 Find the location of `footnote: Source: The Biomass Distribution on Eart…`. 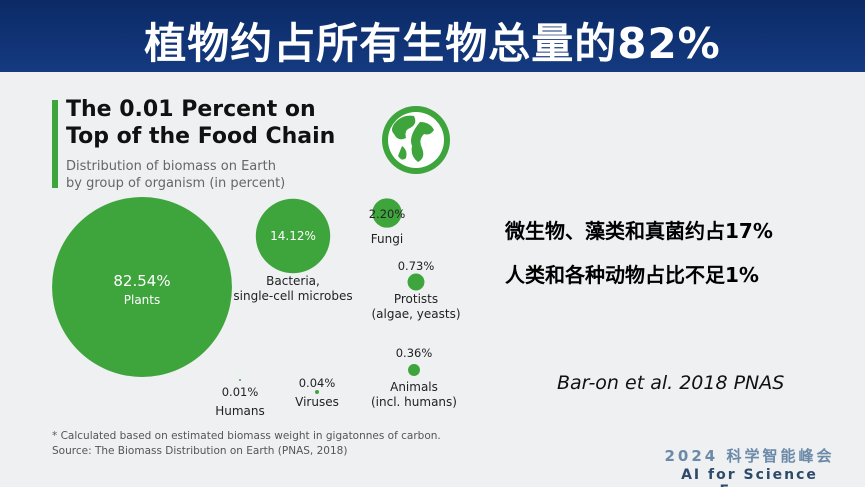

footnote: Source: The Biomass Distribution on Eart… is located at coordinates (200, 451).